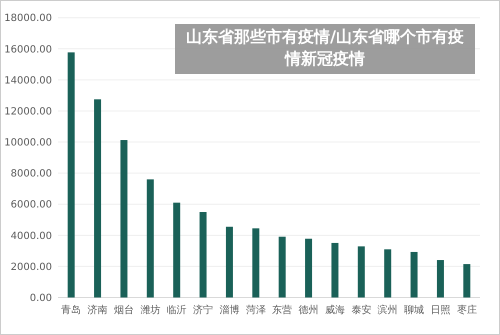 This screenshot has width=500, height=335. Describe the element at coordinates (124, 310) in the screenshot. I see `x-tick-label: 烟台` at that location.